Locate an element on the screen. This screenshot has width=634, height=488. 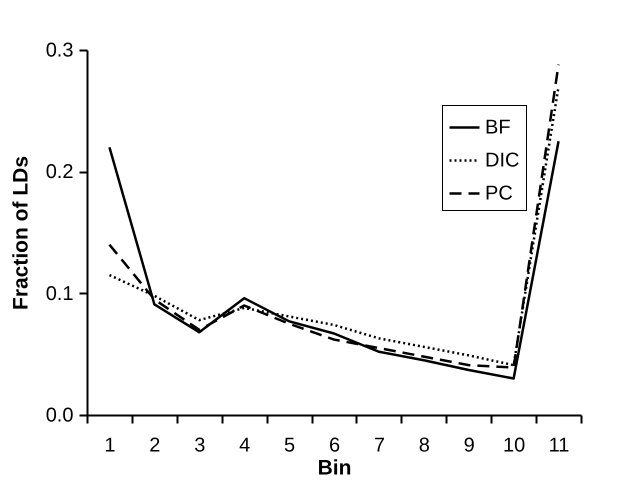
x-tick-label: 9 is located at coordinates (469, 445).